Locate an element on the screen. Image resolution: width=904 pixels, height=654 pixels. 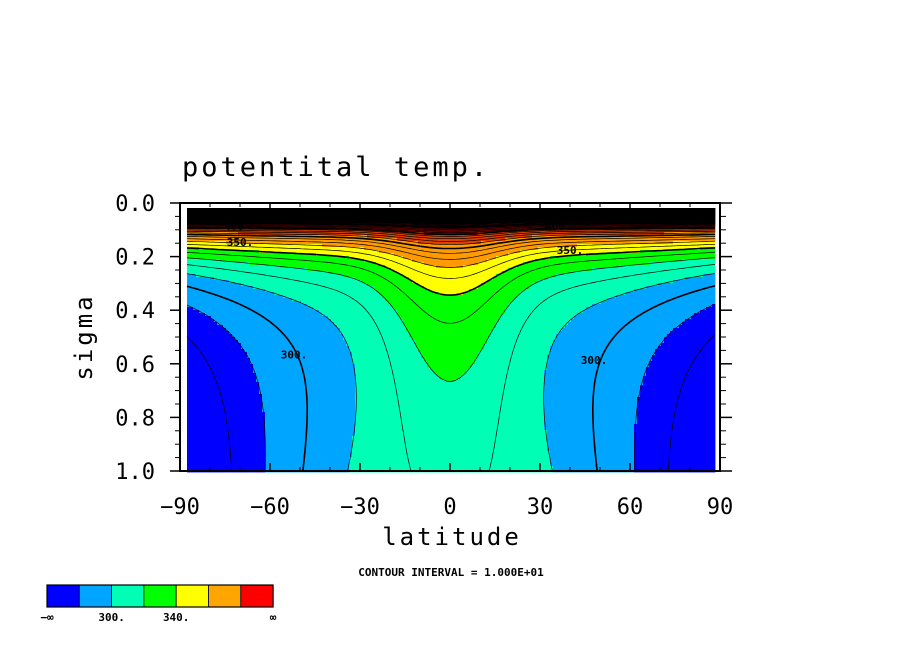
colorbar-label: 300. is located at coordinates (111, 617).